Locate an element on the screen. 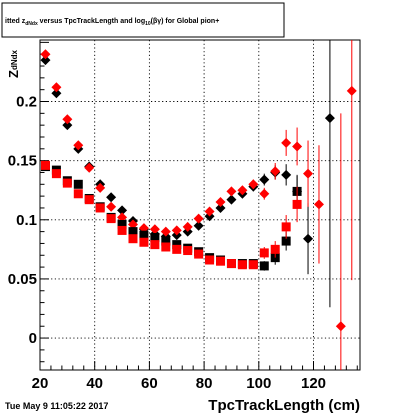 The image size is (400, 414). y-tick-label: 0.05 is located at coordinates (22, 279).